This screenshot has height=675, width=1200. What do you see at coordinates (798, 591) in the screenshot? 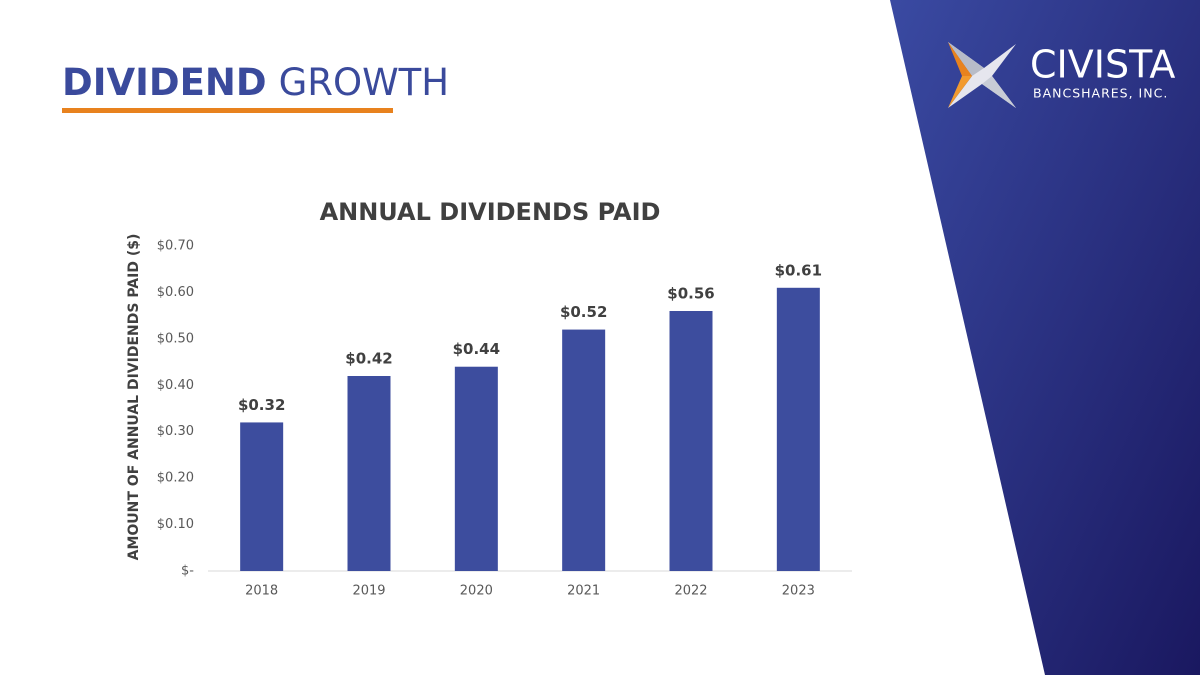
I see `x-tick-label: 2023` at bounding box center [798, 591].